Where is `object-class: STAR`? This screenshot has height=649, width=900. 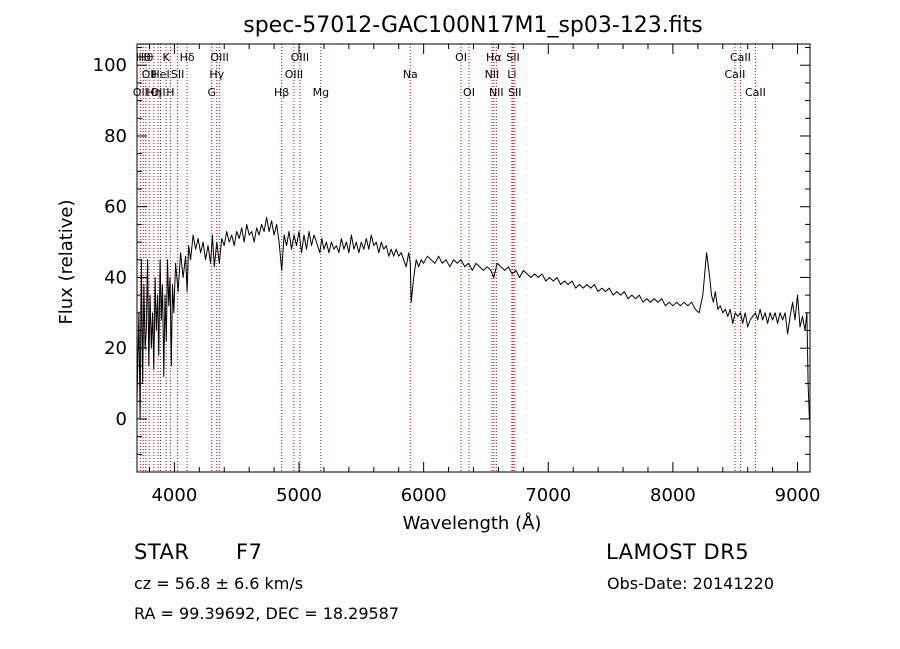
object-class: STAR is located at coordinates (162, 552).